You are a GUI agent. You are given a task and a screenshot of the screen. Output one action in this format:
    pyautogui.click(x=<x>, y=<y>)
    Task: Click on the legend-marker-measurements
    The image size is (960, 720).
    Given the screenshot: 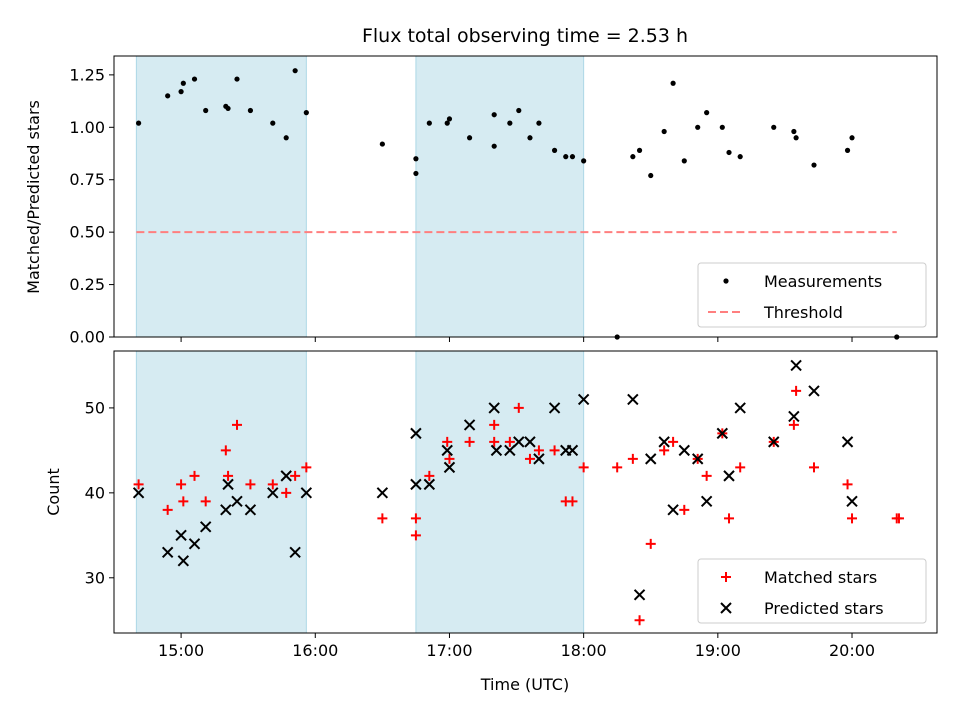 What is the action you would take?
    pyautogui.click(x=726, y=281)
    